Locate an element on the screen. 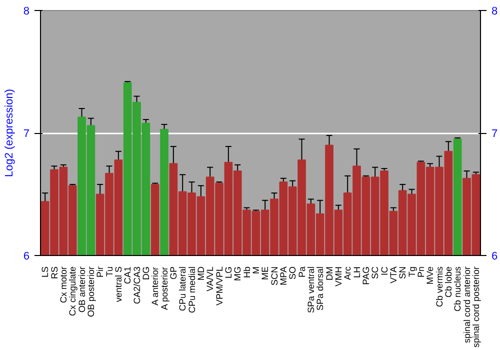 This screenshot has height=350, width=500. x-tick-label: Cb vermis is located at coordinates (439, 287).